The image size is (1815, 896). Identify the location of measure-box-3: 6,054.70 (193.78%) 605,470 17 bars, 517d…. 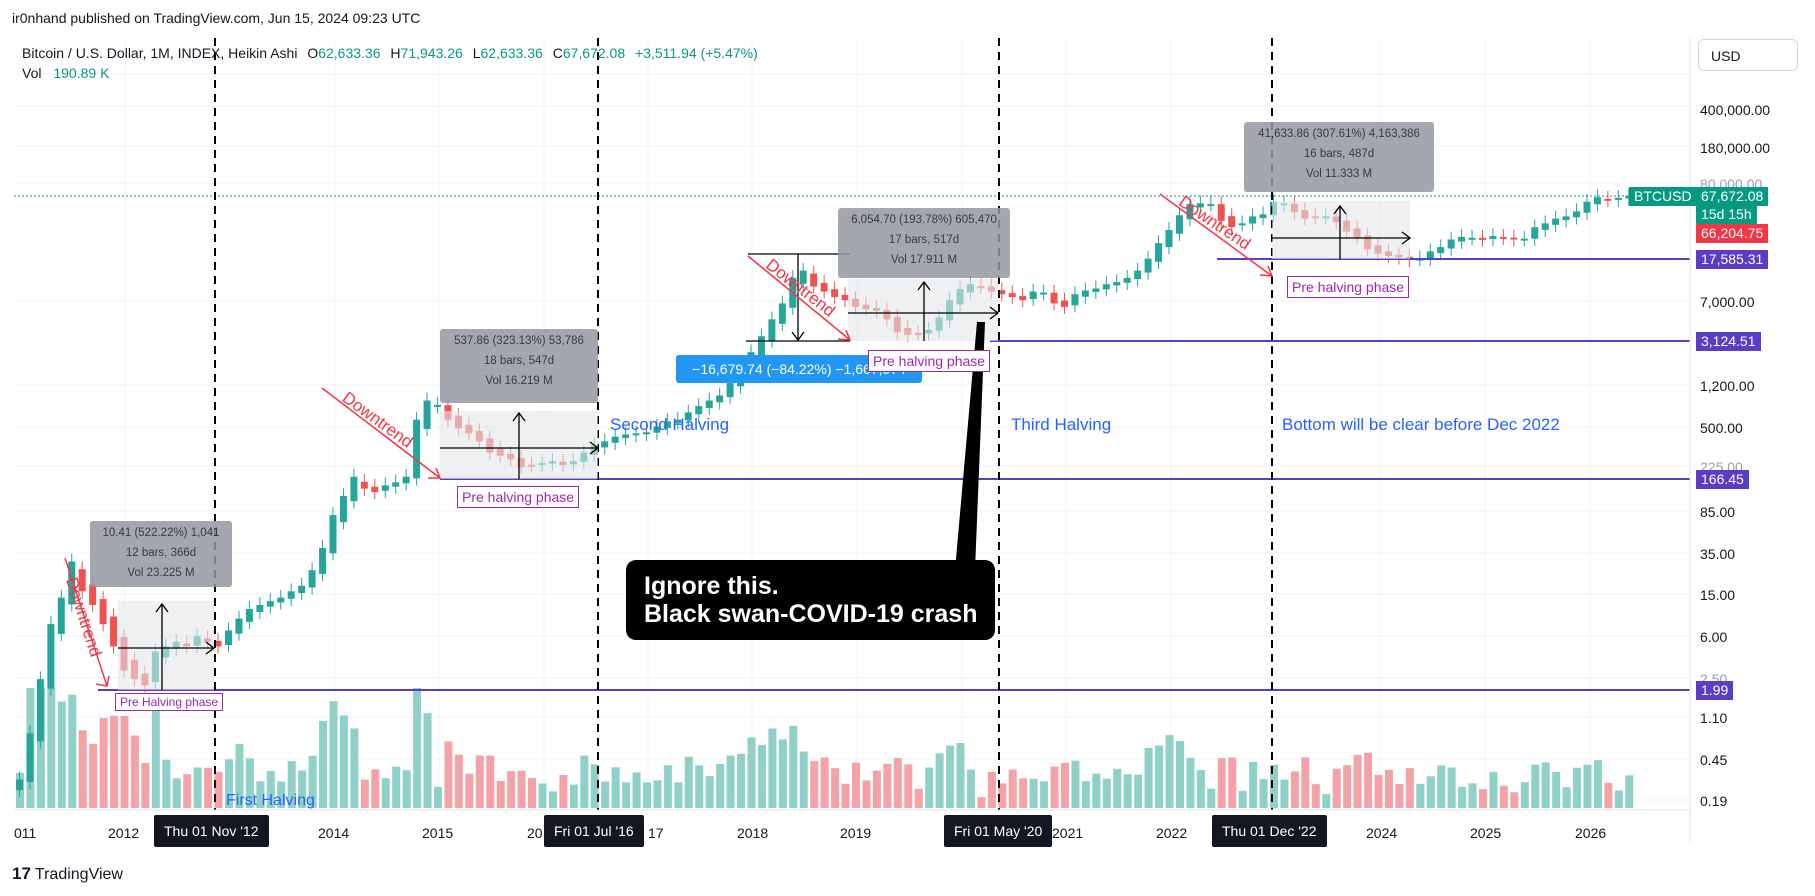
(924, 243).